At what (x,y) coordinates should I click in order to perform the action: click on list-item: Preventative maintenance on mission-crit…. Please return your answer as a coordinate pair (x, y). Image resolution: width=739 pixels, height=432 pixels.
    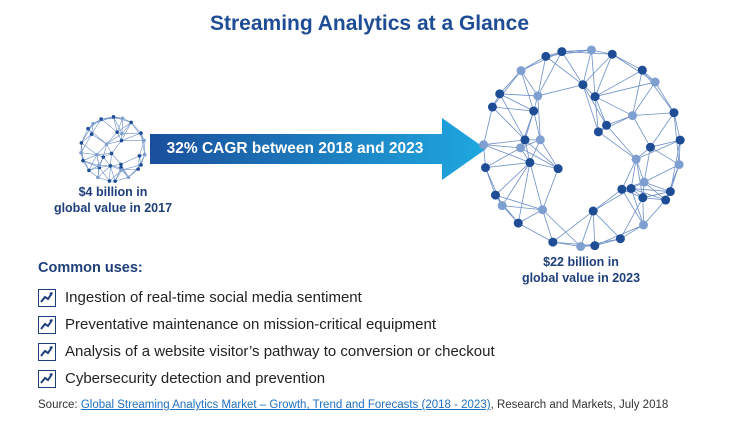
    Looking at the image, I should click on (266, 324).